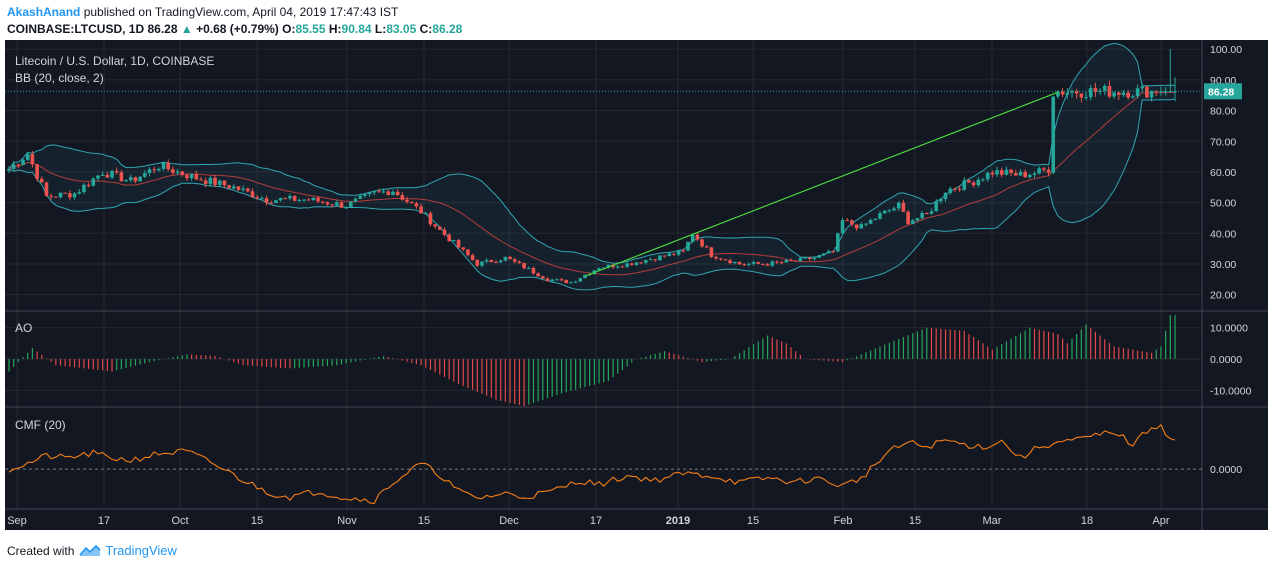 This screenshot has height=569, width=1274. What do you see at coordinates (92, 550) in the screenshot?
I see `footer: Created with TradingView` at bounding box center [92, 550].